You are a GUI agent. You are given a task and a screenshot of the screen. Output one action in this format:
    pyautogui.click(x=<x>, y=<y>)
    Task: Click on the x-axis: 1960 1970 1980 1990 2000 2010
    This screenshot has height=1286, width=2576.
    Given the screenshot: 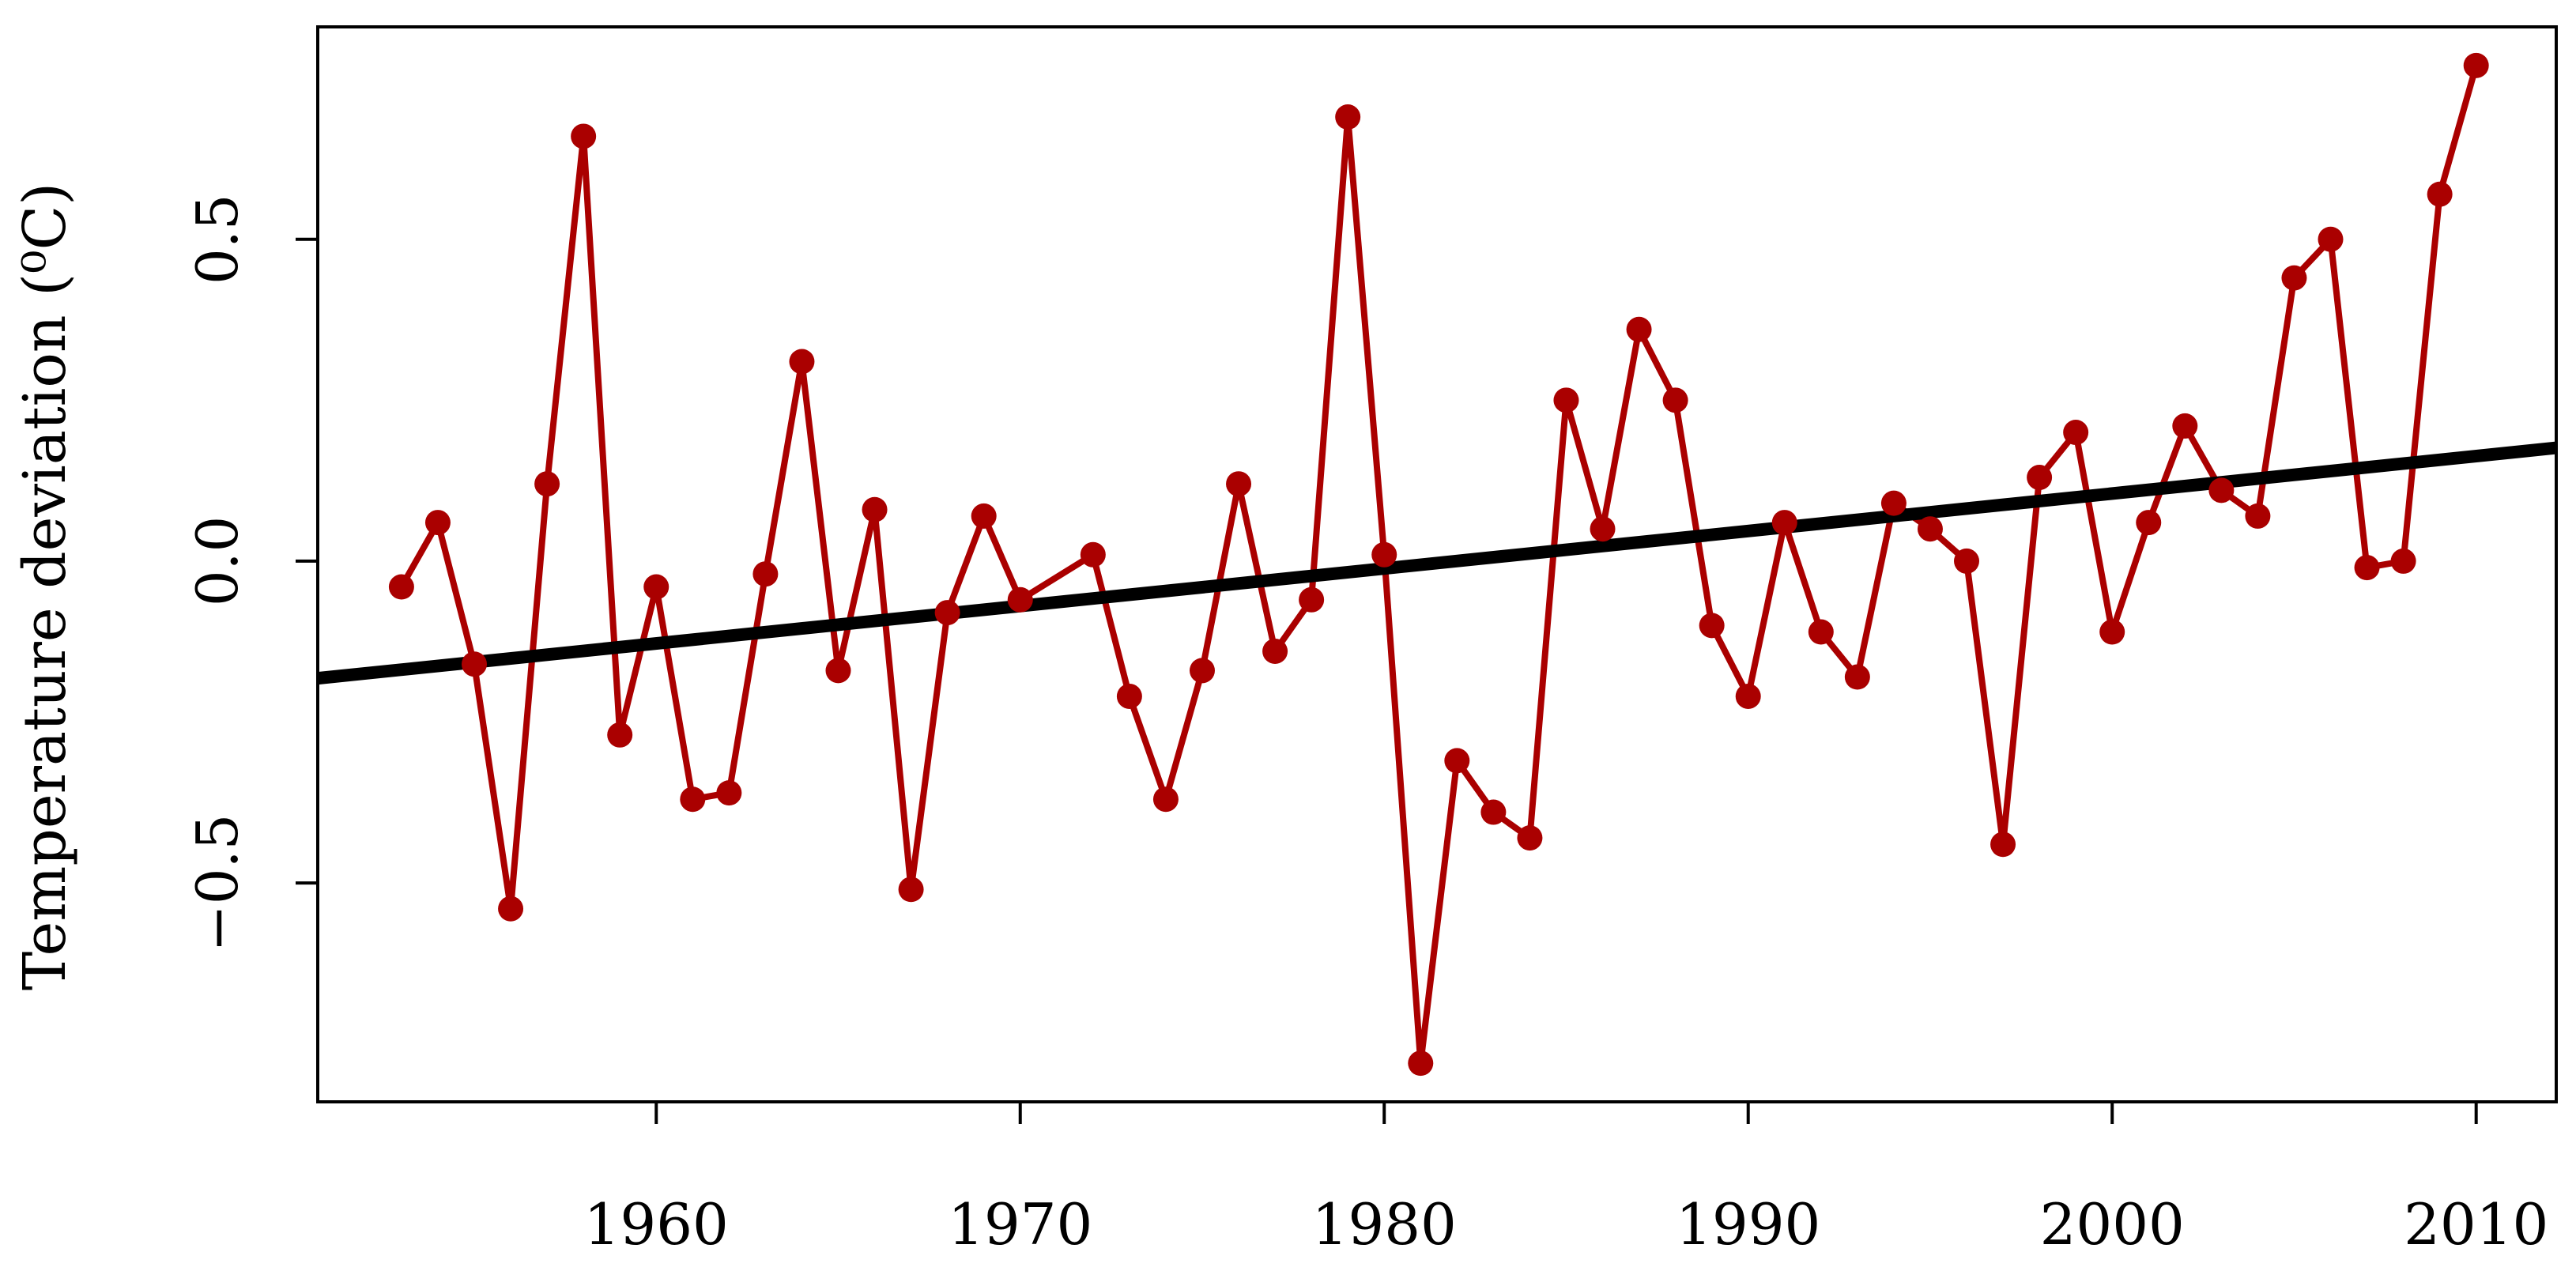 What is the action you would take?
    pyautogui.click(x=1566, y=1180)
    